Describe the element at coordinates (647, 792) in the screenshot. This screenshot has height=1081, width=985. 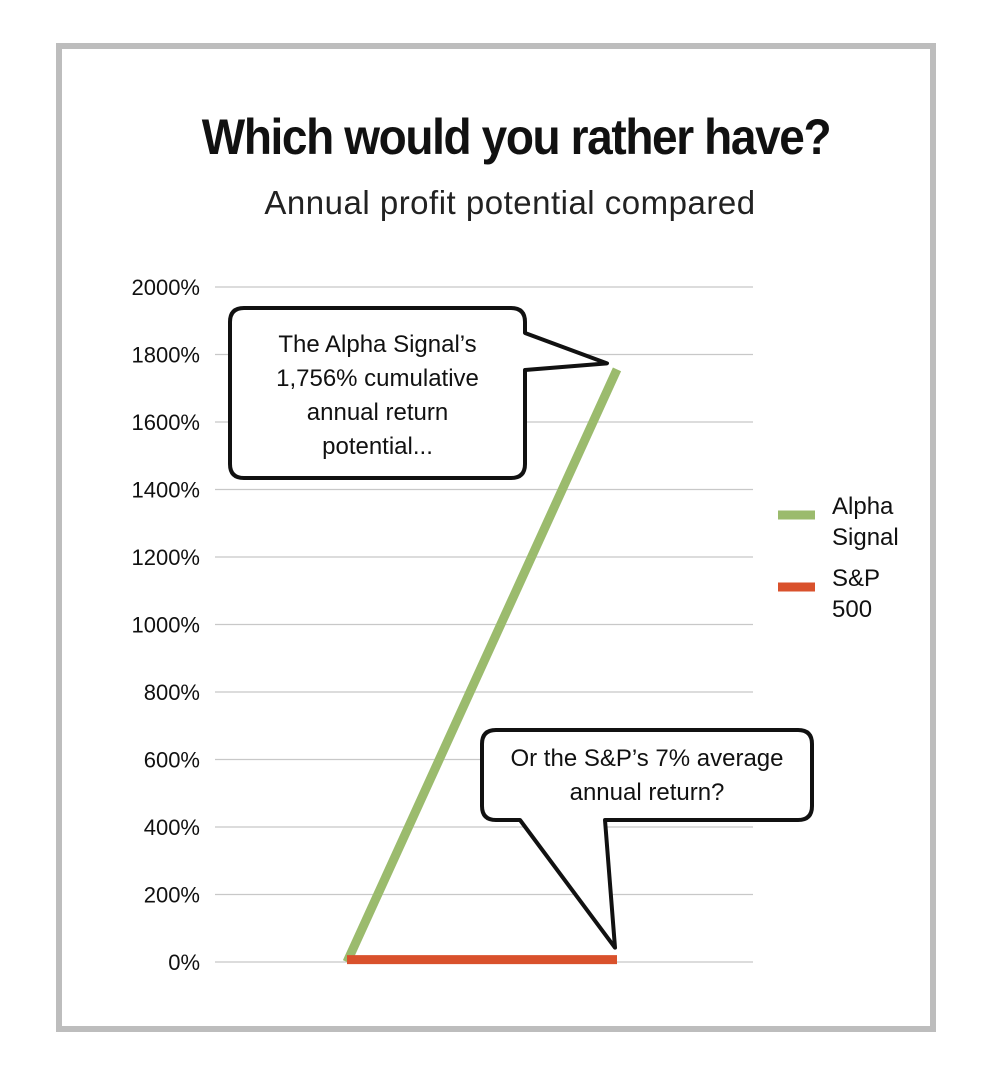
I see `callout-text-line: annual return?` at that location.